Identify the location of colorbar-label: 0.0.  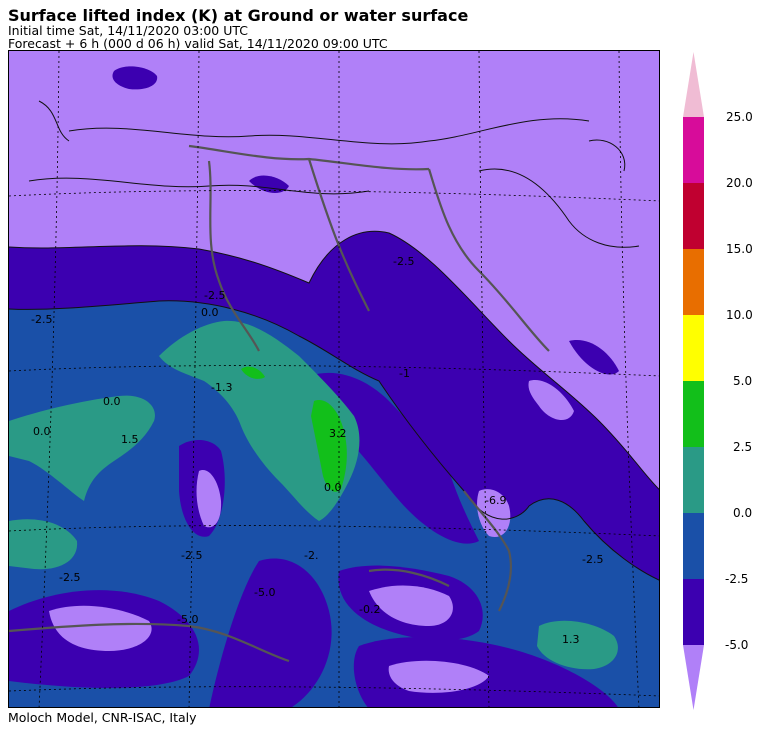
(742, 513).